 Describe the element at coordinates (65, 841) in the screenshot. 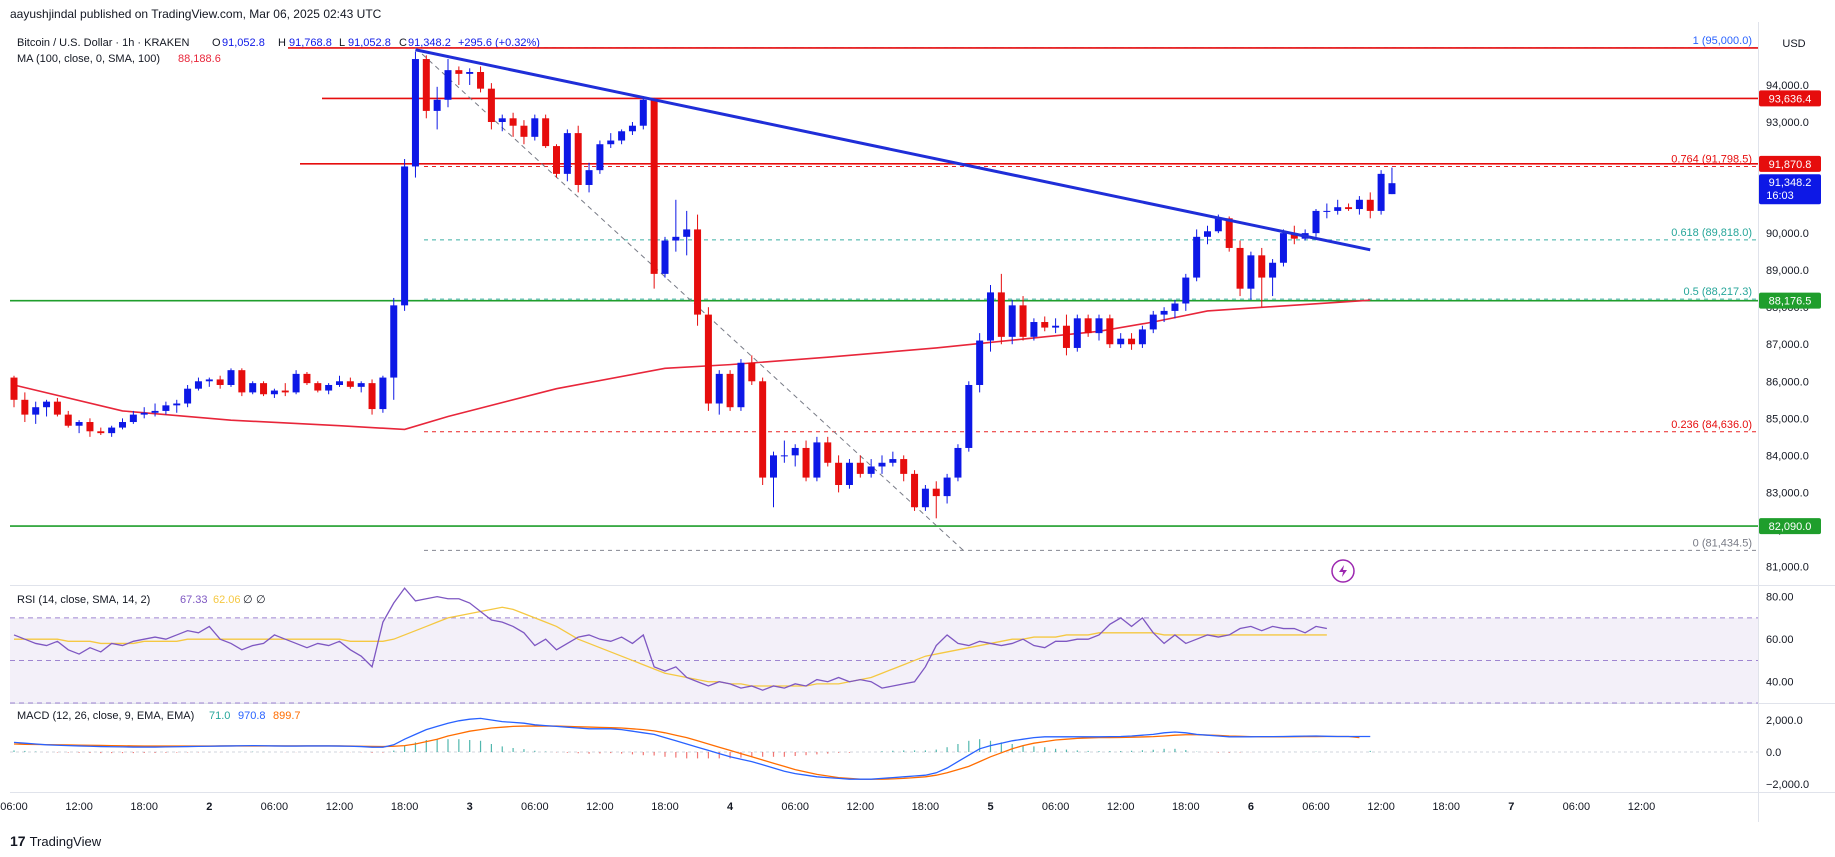

I see `tradingview-wordmark: TradingView` at that location.